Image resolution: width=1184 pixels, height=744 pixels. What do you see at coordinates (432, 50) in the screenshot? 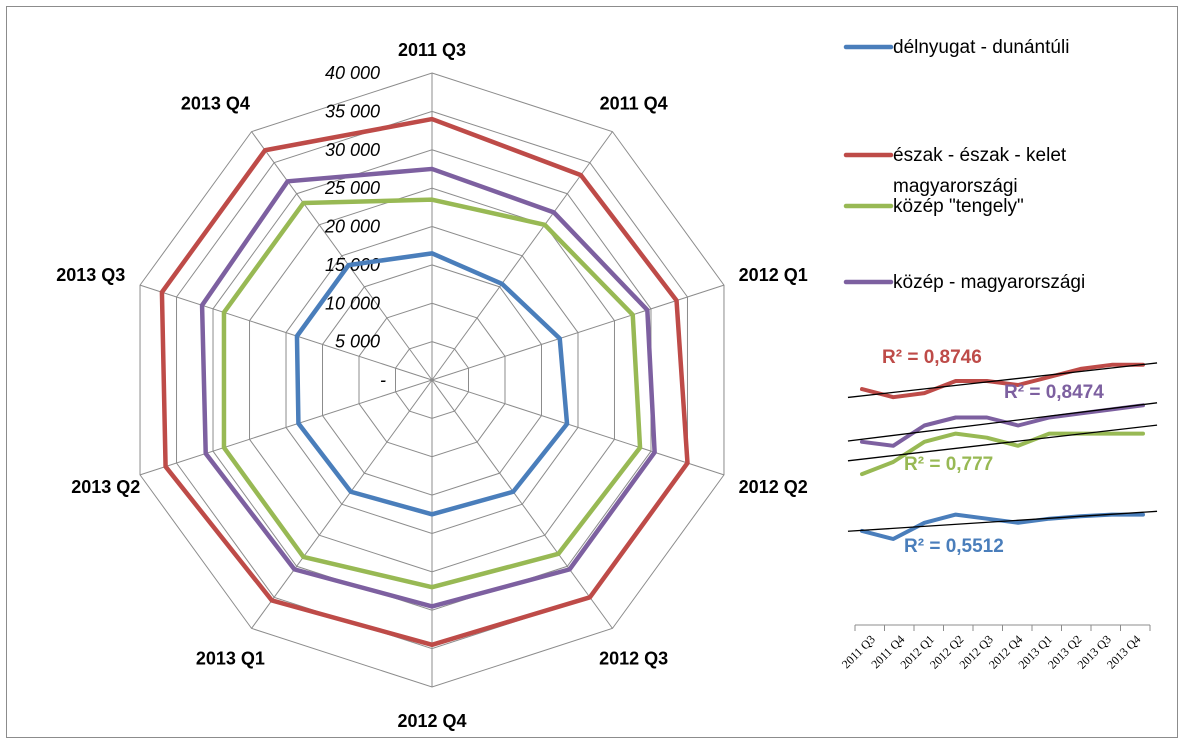
I see `category-label: 2011 Q3` at bounding box center [432, 50].